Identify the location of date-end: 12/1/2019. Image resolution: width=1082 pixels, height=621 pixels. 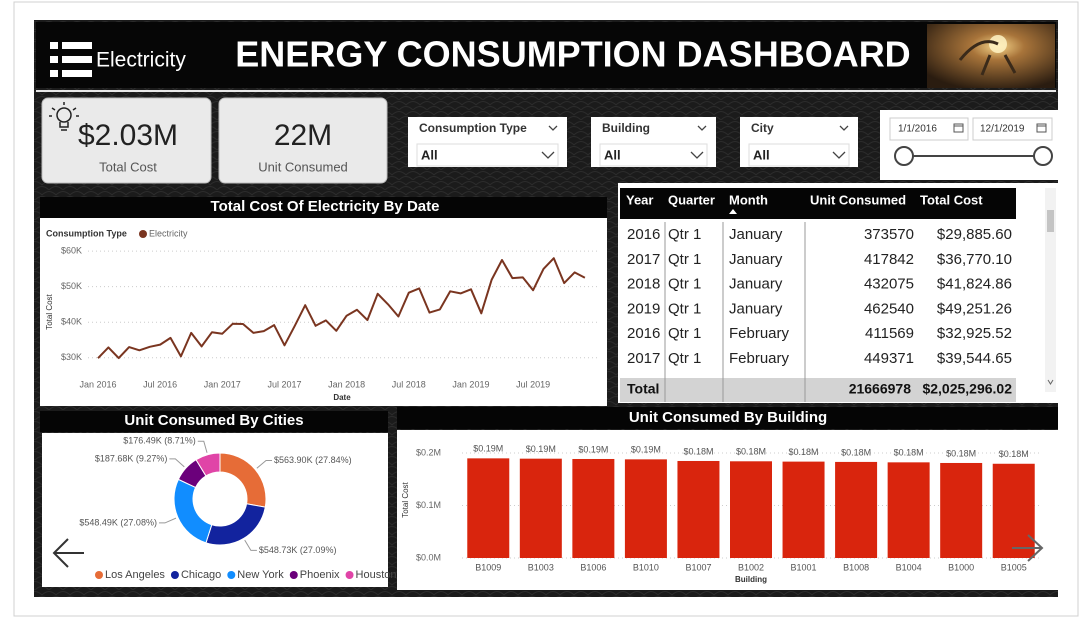
(1002, 129).